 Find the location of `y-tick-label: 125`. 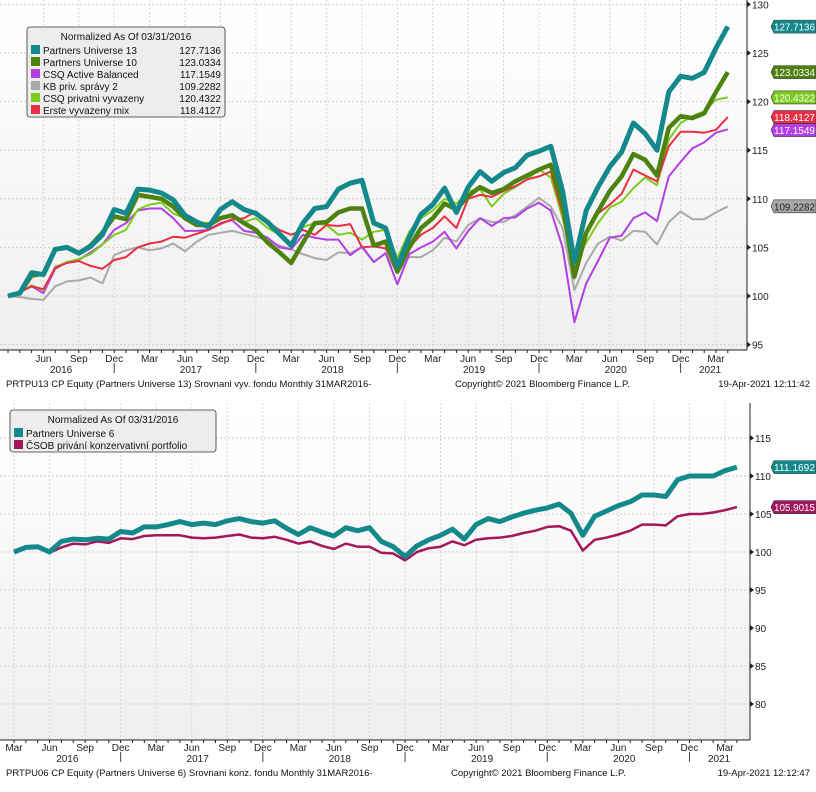

y-tick-label: 125 is located at coordinates (760, 54).